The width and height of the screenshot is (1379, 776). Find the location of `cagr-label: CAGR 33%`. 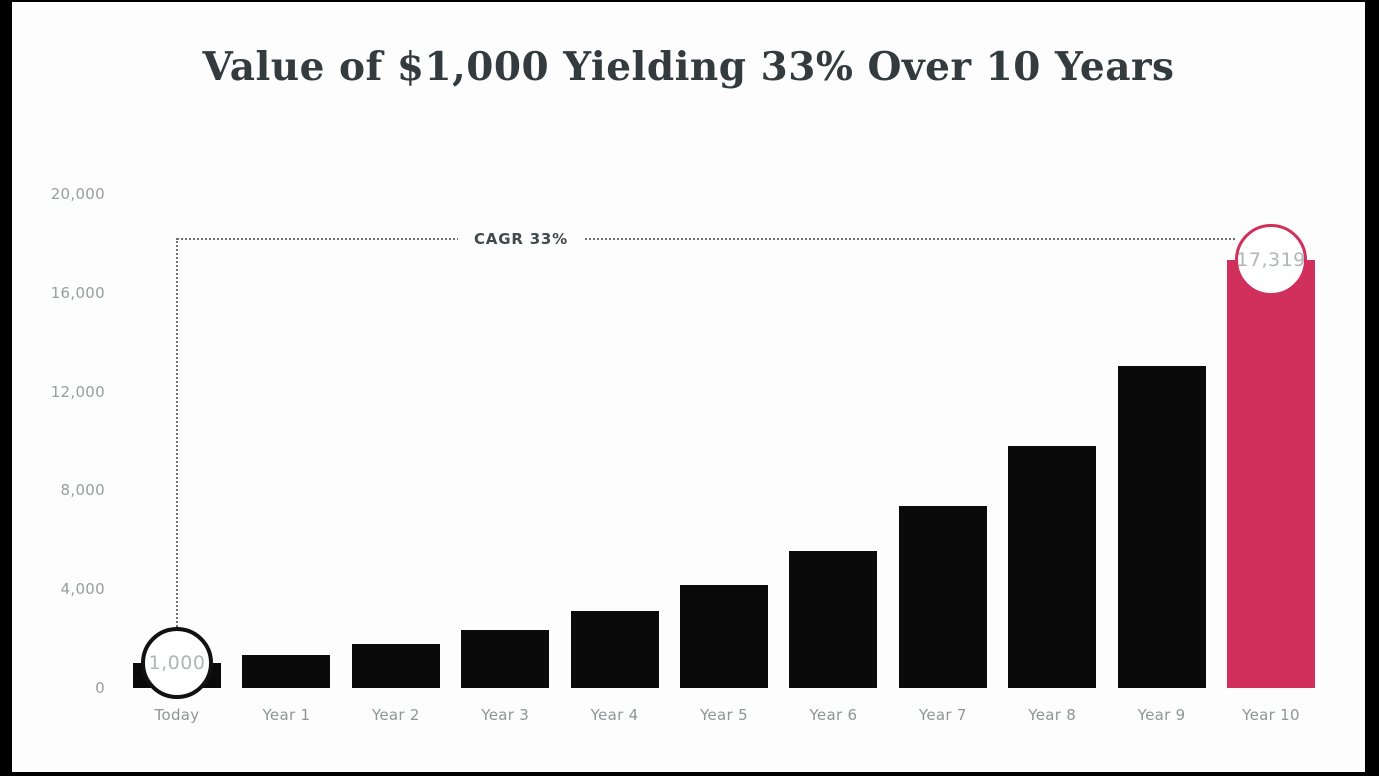

cagr-label: CAGR 33% is located at coordinates (521, 239).